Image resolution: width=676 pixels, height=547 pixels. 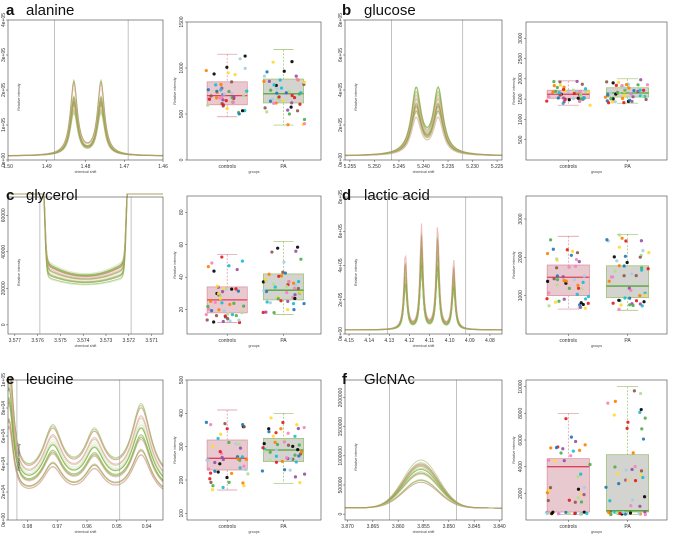 I want to click on x-tick-label: 4.08, so click(x=490, y=341).